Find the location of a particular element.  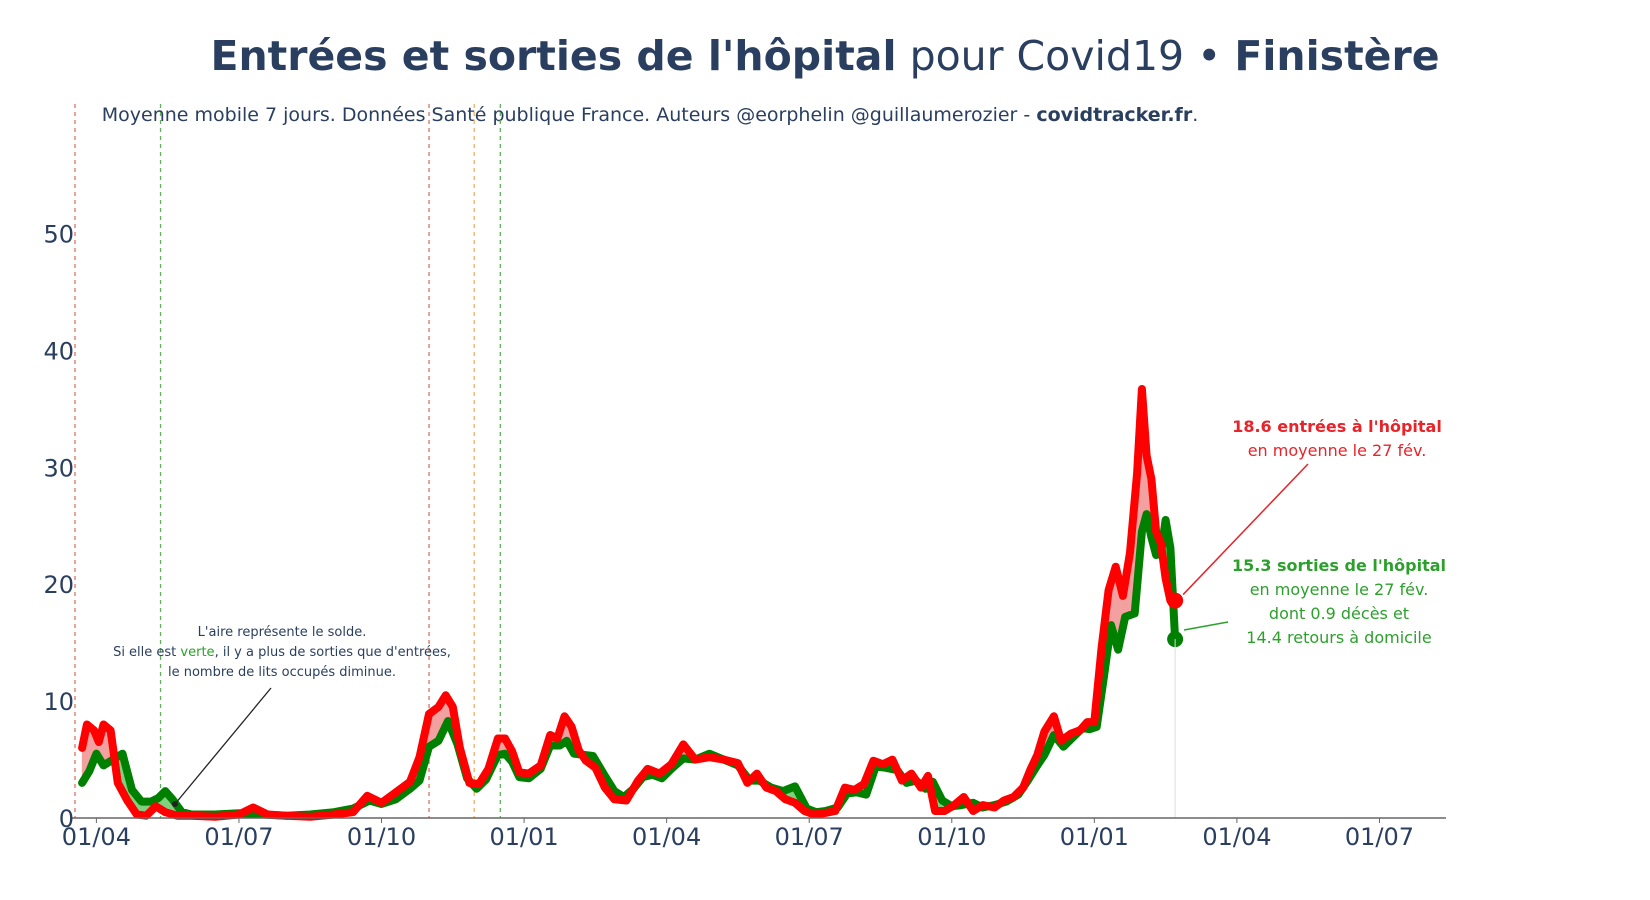

sorties-retours: 14.4 retours à domicile is located at coordinates (1338, 637).